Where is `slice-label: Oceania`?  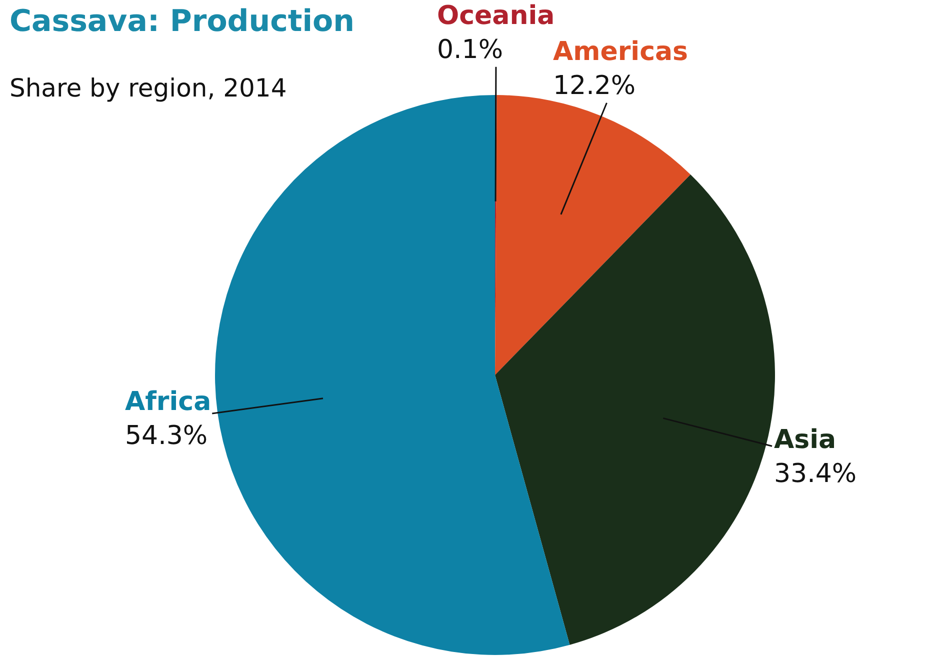 slice-label: Oceania is located at coordinates (496, 16).